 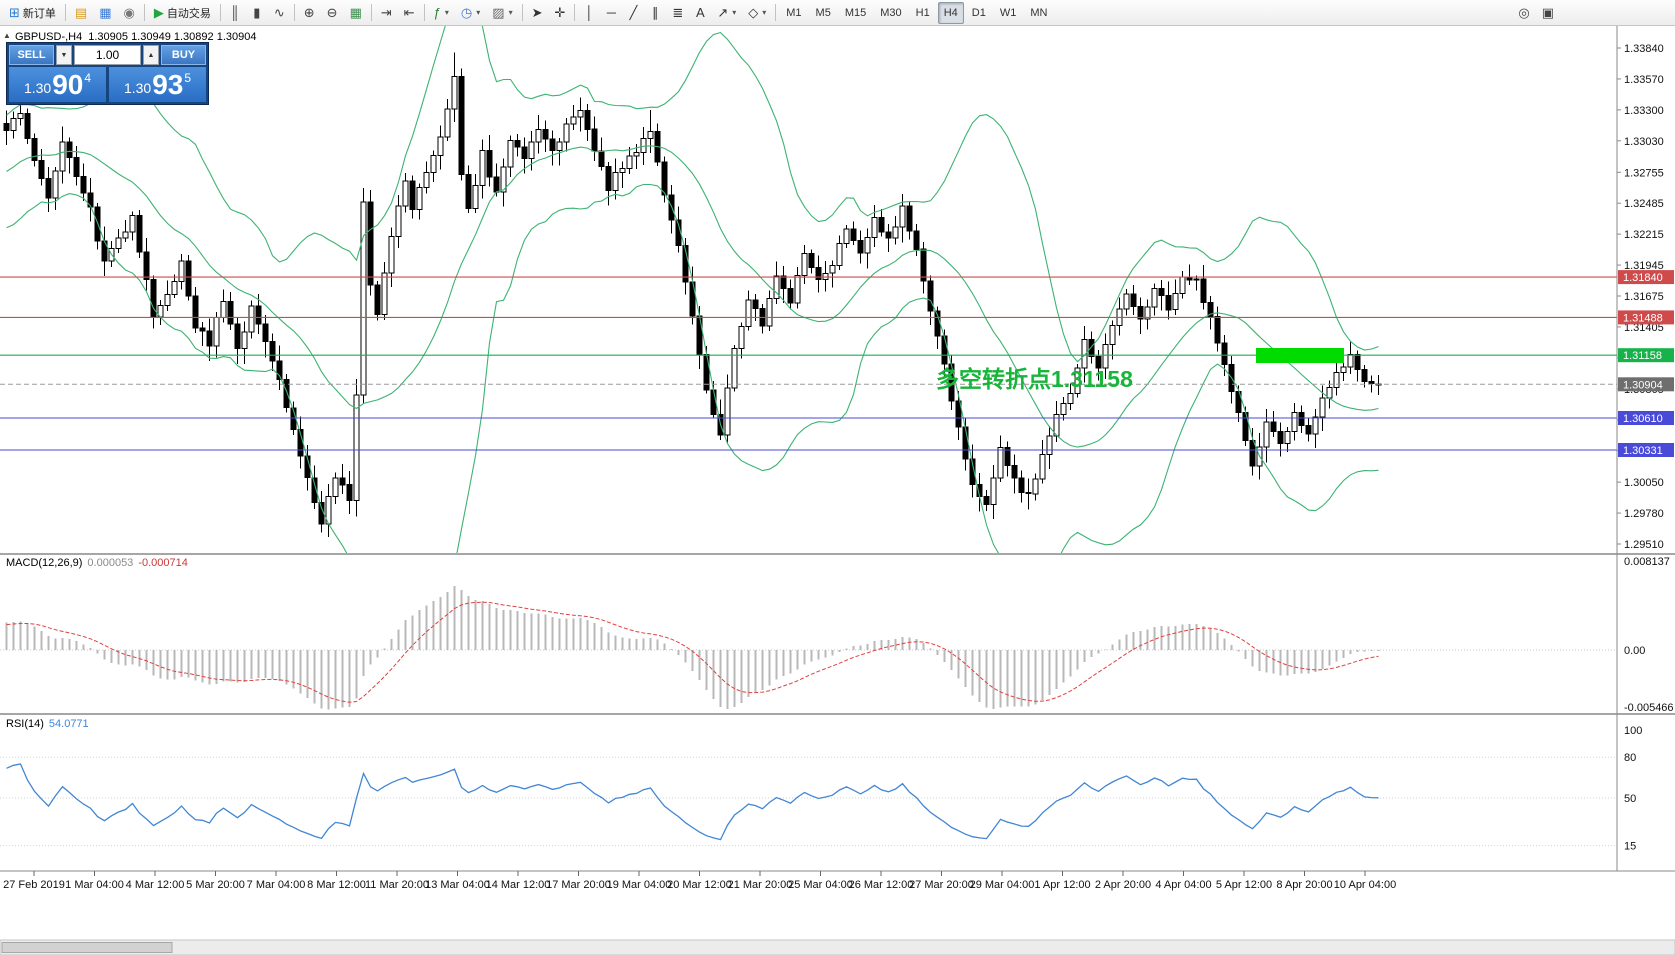 I want to click on sell-price-major: 1.30, so click(x=37, y=88).